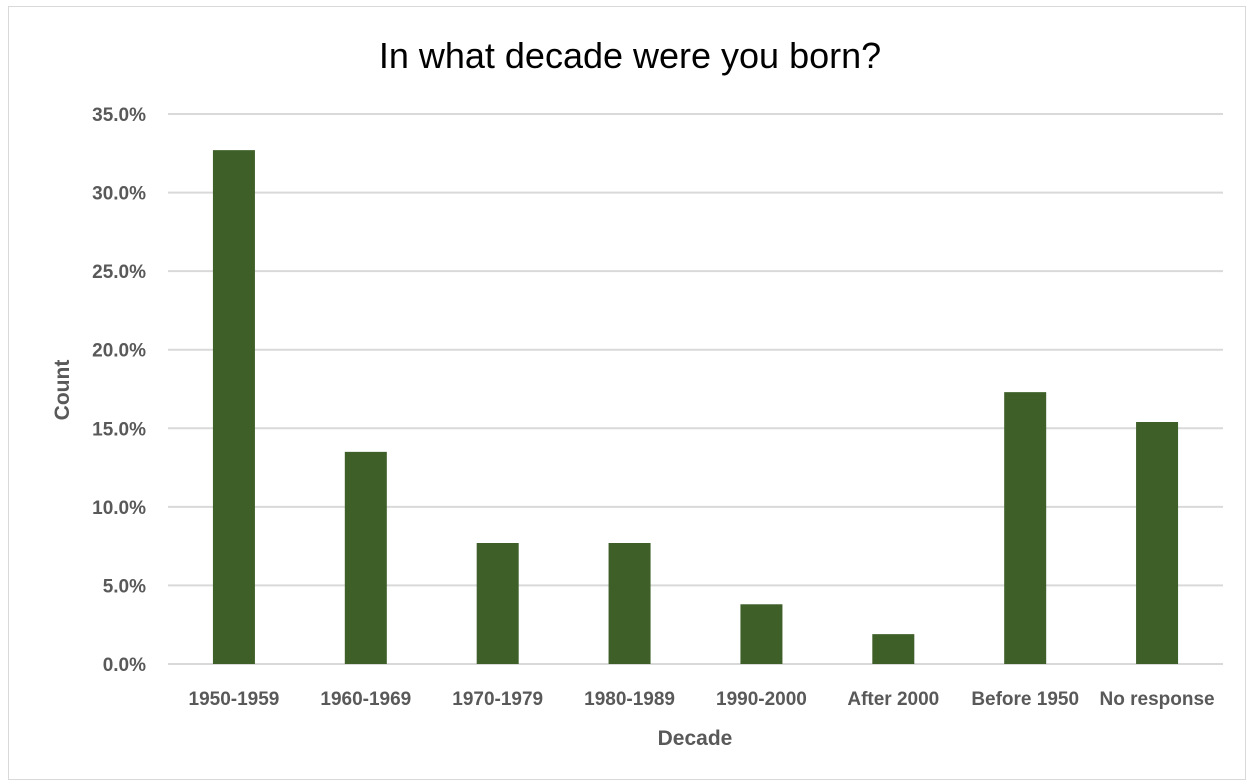 Image resolution: width=1250 pixels, height=782 pixels. I want to click on x-tick-label: Before 1950, so click(1025, 699).